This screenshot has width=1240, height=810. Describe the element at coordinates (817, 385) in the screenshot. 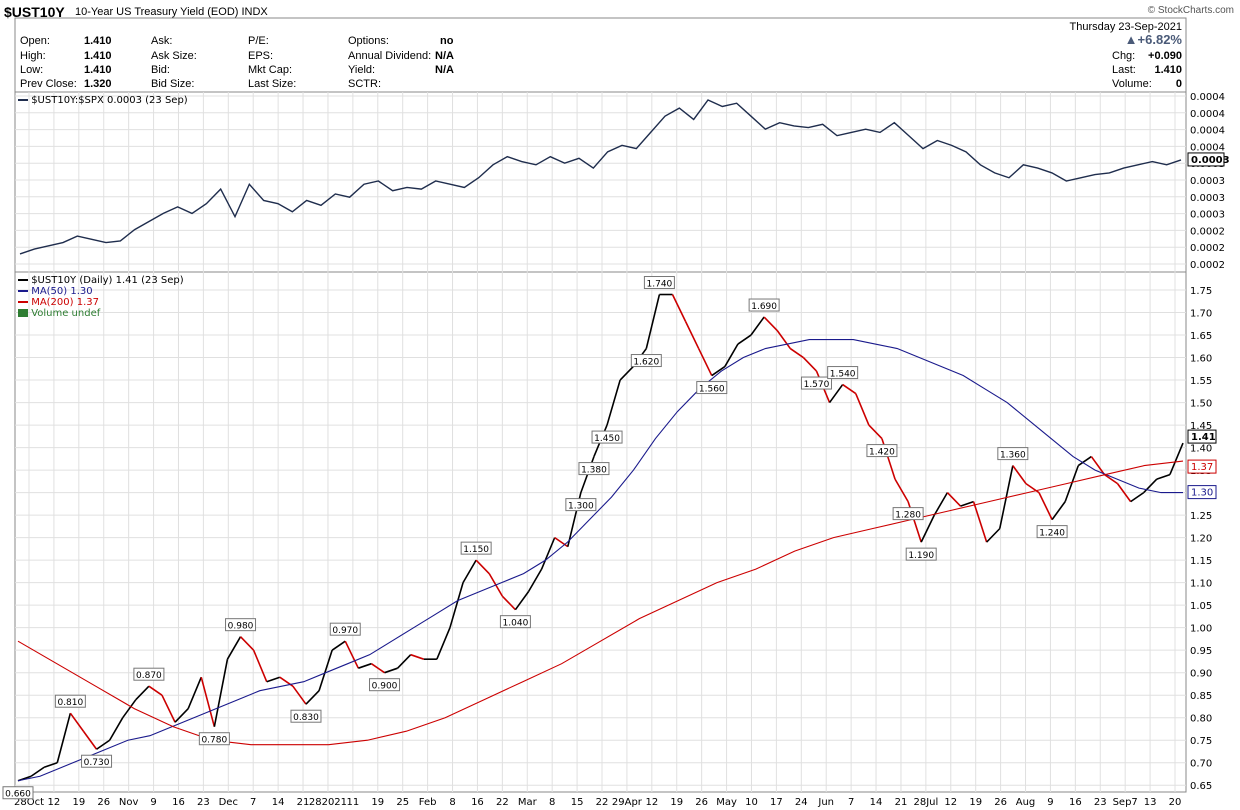

I see `annotation-label: 1.570` at that location.